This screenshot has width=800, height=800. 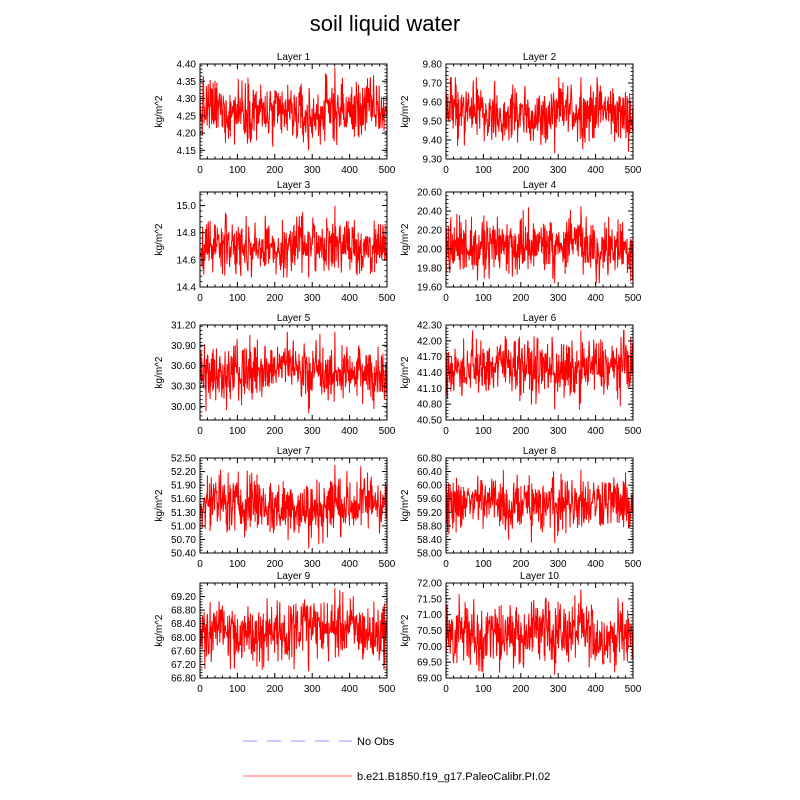 What do you see at coordinates (183, 526) in the screenshot?
I see `y-tick-label: 51.00` at bounding box center [183, 526].